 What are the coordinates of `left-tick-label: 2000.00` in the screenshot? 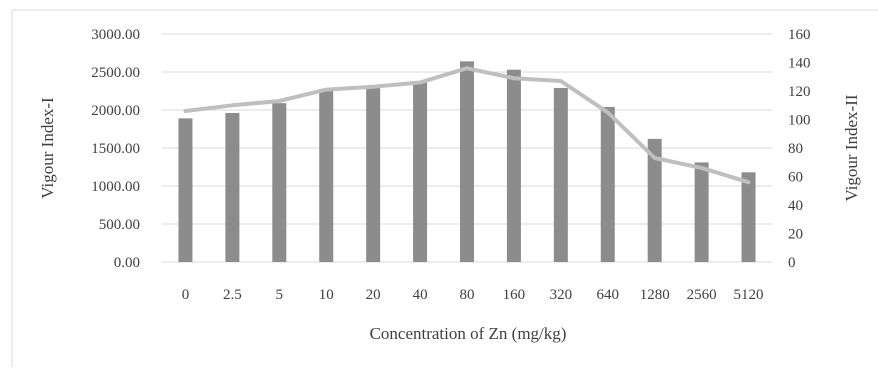 It's located at (115, 111).